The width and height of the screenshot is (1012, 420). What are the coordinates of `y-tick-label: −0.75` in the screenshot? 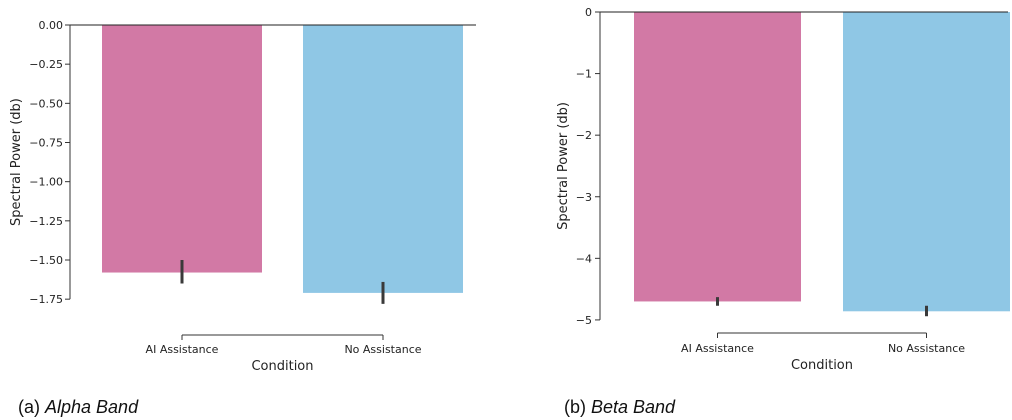 It's located at (46, 143).